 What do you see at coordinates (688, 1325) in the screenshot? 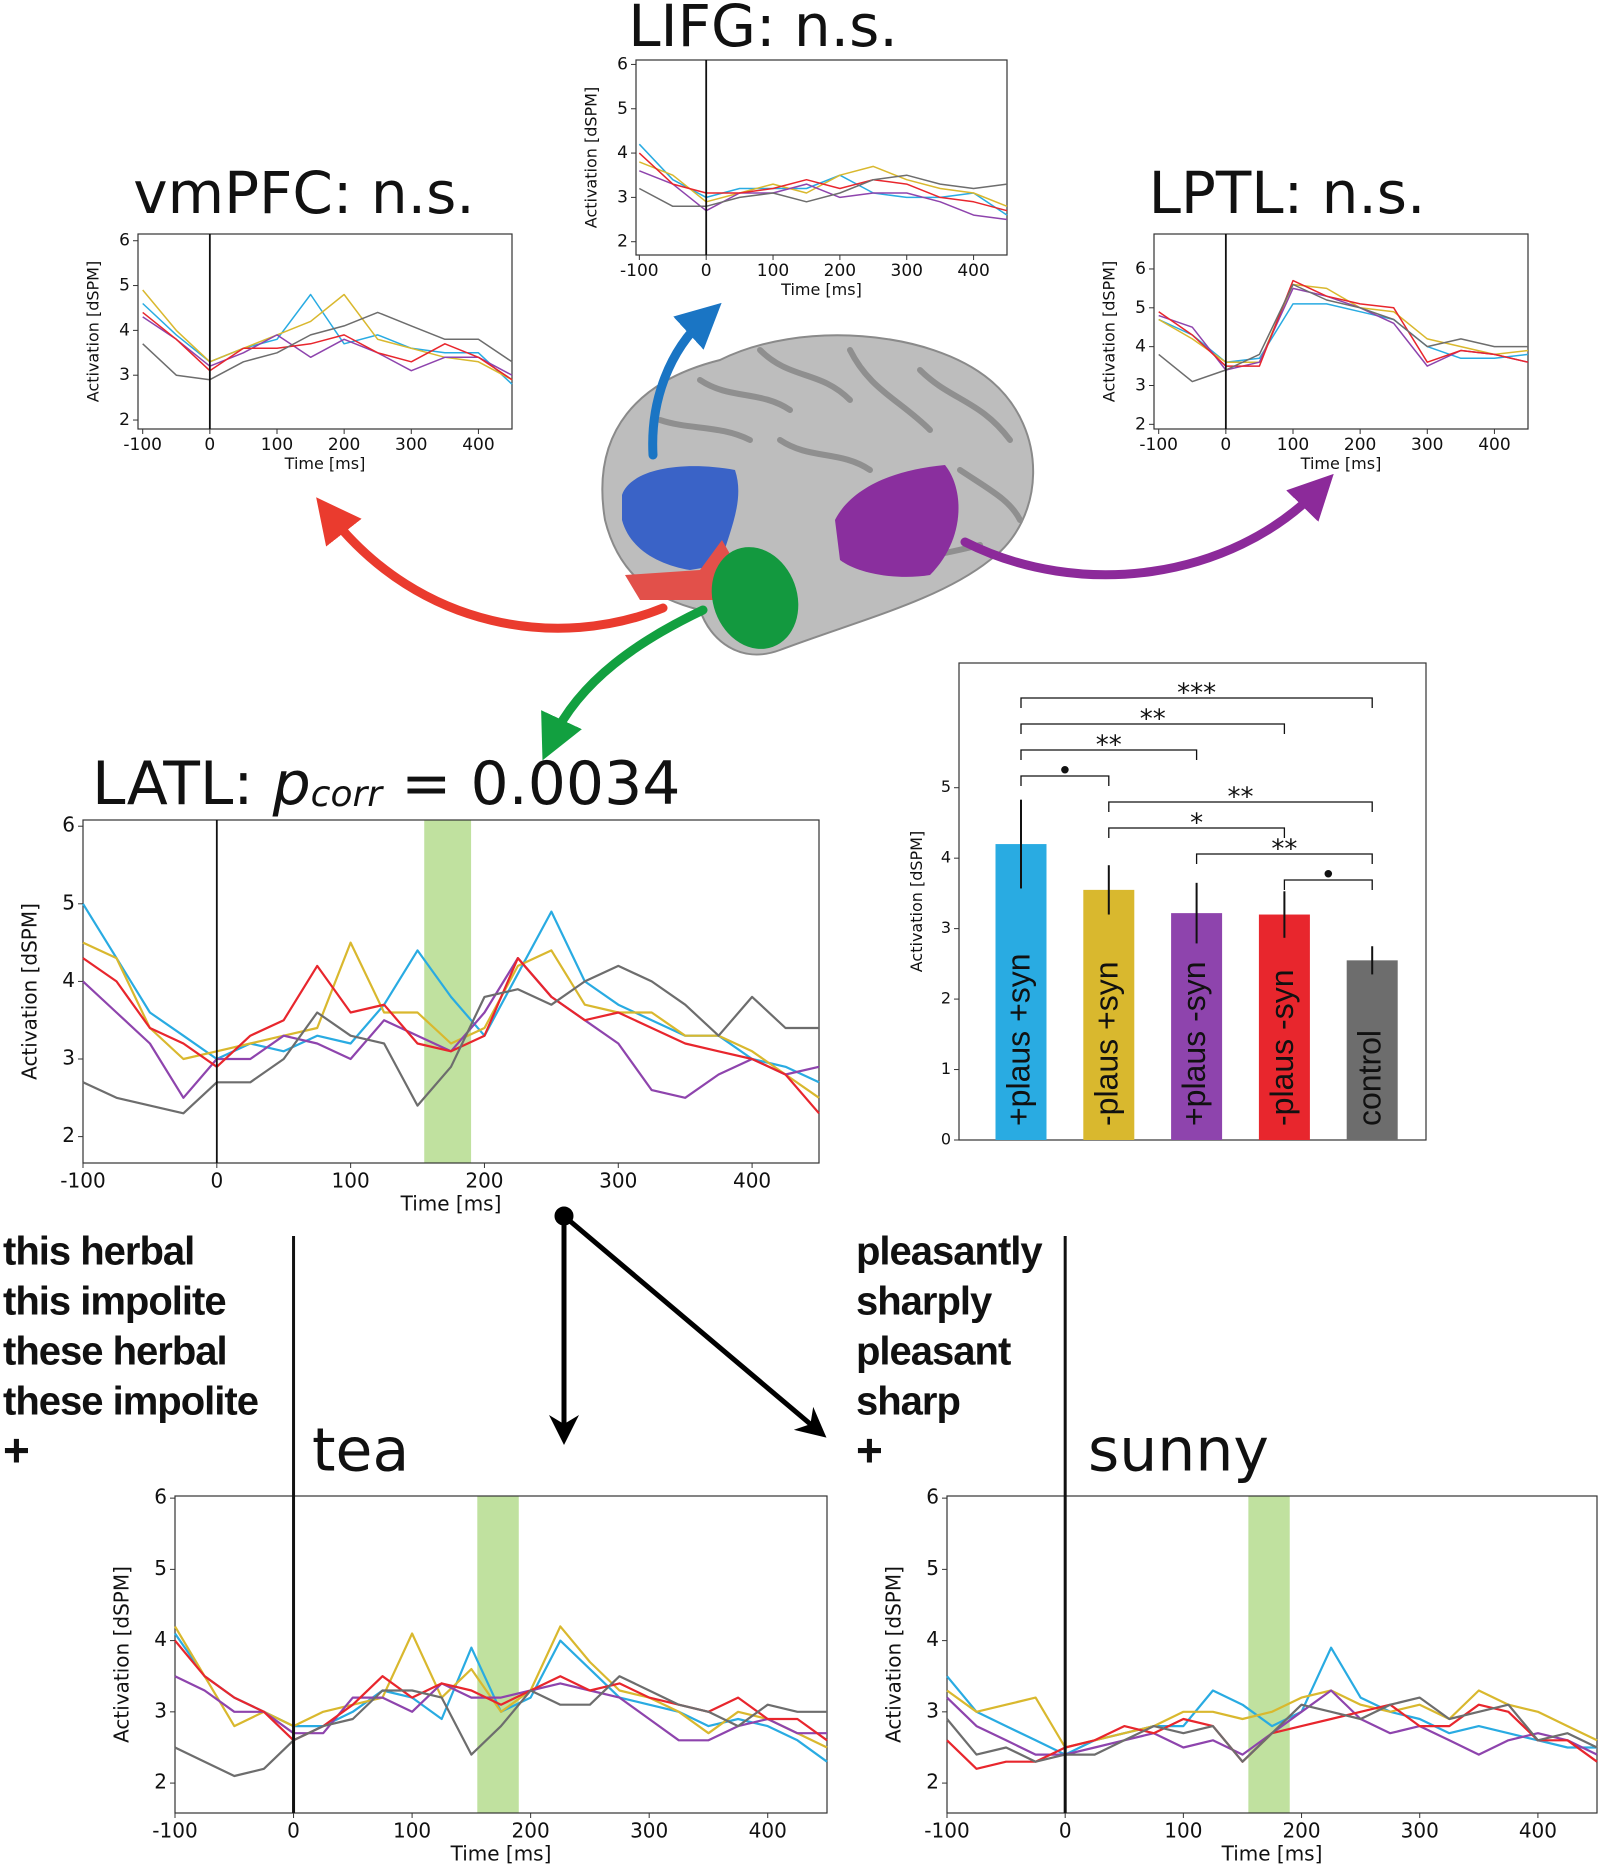
I see `split-arrows` at bounding box center [688, 1325].